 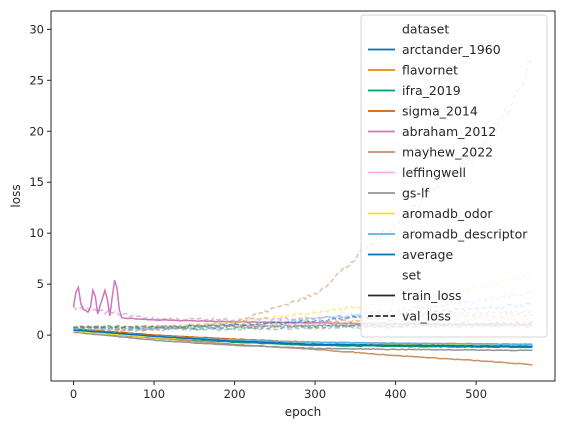 What do you see at coordinates (36, 131) in the screenshot?
I see `y-tick-label: 20` at bounding box center [36, 131].